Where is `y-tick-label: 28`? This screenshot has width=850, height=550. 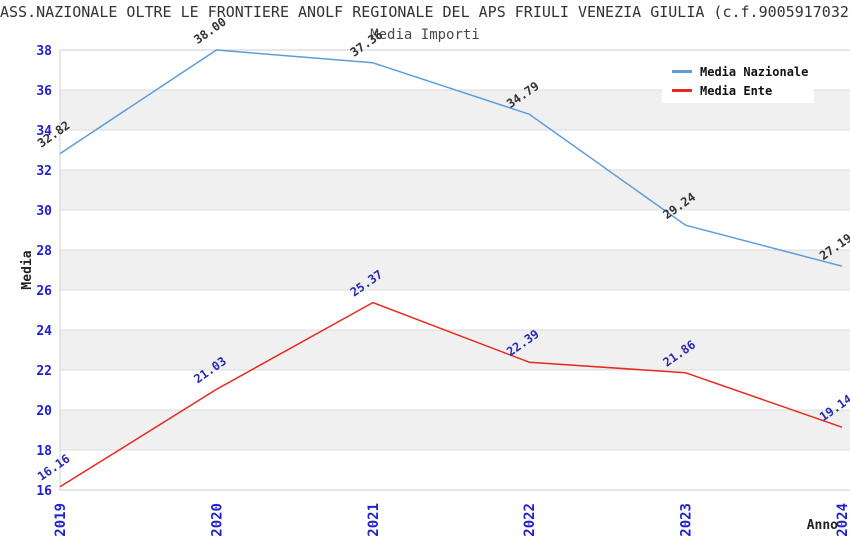 y-tick-label: 28 is located at coordinates (44, 251).